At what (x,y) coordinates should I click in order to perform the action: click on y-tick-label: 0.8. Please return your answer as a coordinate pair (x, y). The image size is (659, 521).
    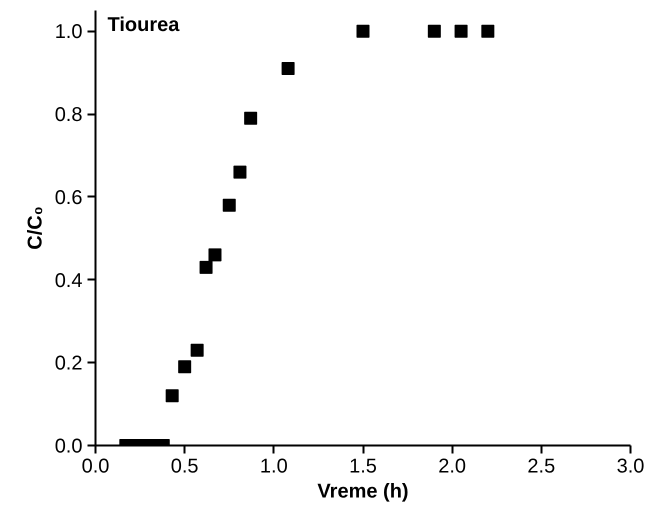
    Looking at the image, I should click on (68, 115).